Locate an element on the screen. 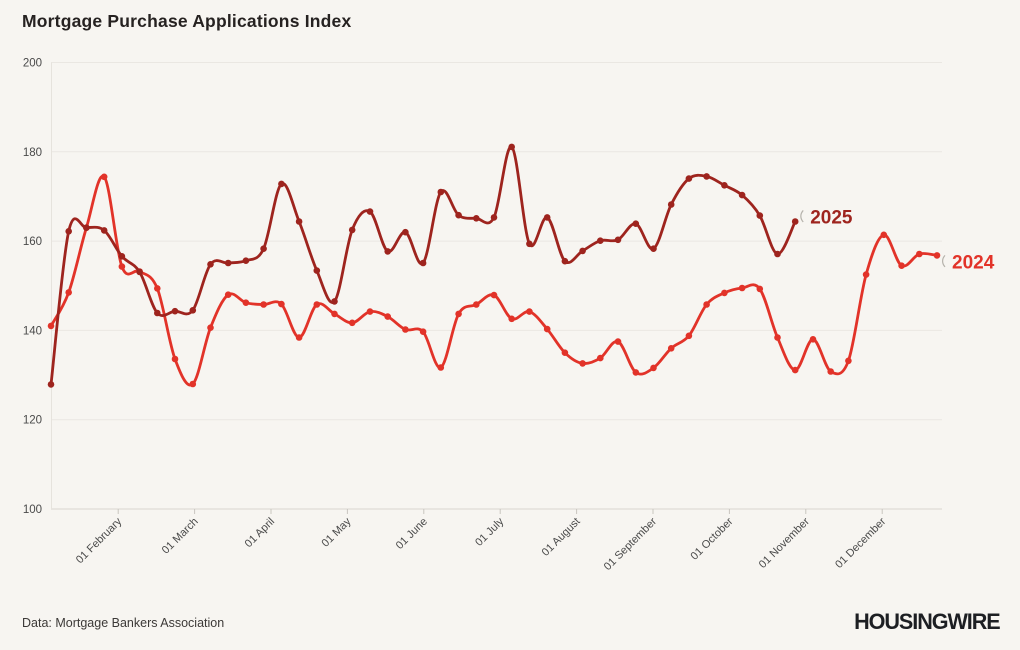 The height and width of the screenshot is (650, 1020). y-tick-label: 140 is located at coordinates (32, 331).